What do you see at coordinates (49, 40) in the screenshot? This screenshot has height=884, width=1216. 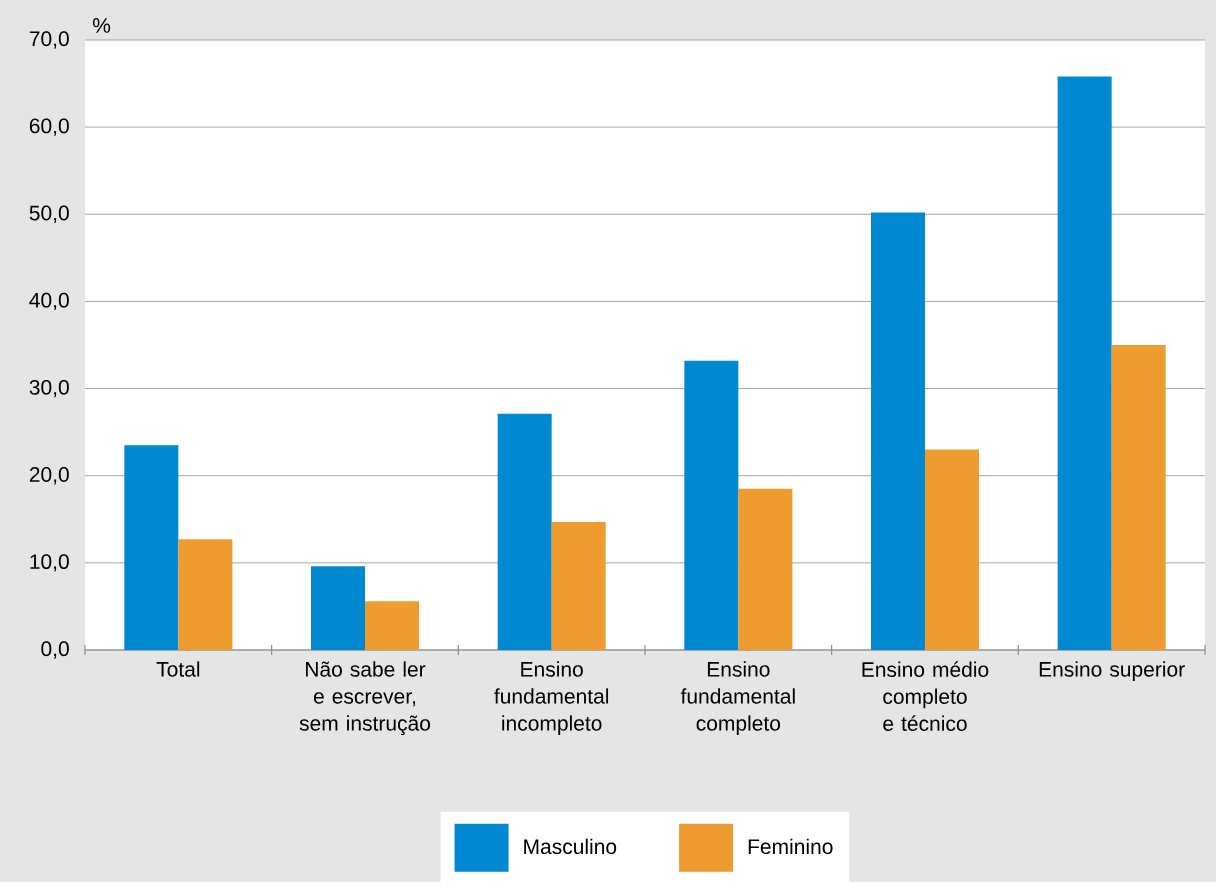 I see `y-tick-label: 70,0` at bounding box center [49, 40].